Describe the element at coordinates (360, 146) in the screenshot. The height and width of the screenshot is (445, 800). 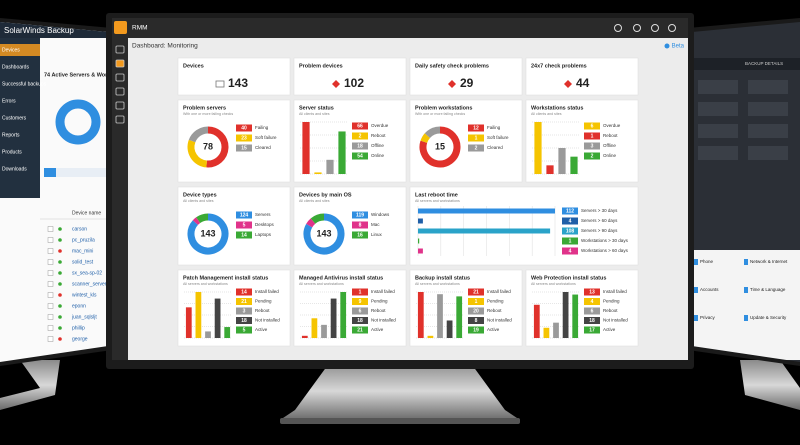
I see `legend-value: 18` at that location.